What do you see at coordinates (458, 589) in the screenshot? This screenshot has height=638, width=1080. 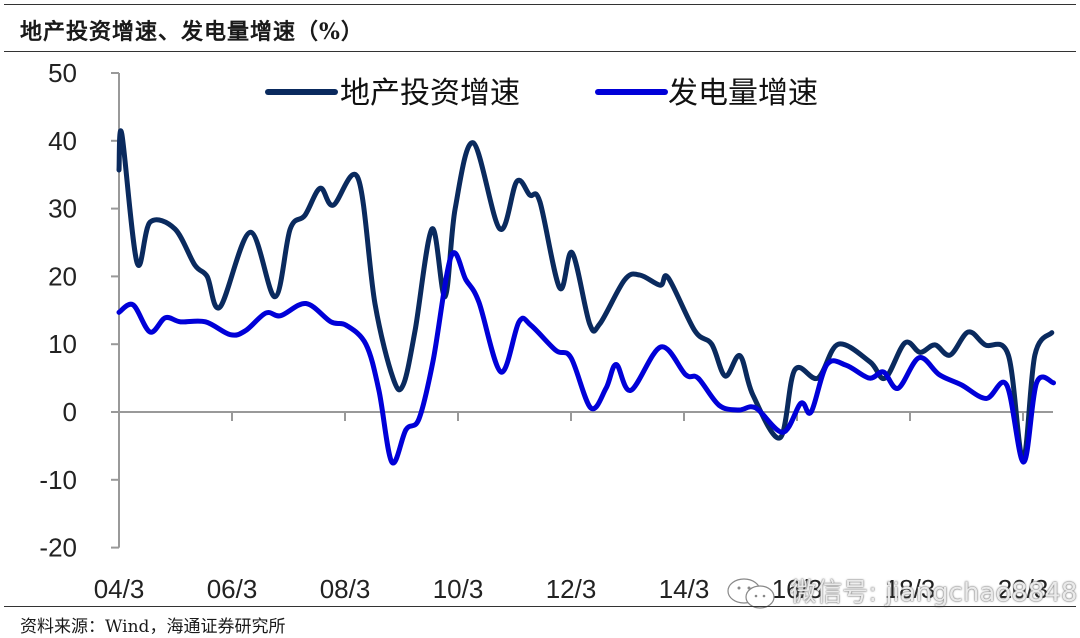 I see `x-tick-label: 10/3` at bounding box center [458, 589].